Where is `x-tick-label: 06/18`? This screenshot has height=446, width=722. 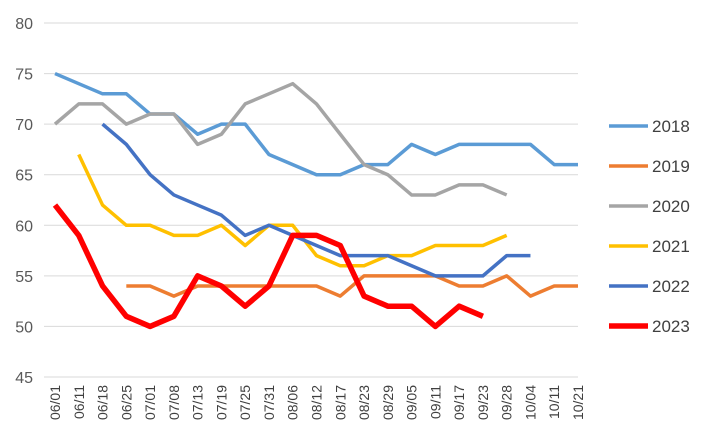
x-tick-label: 06/18 is located at coordinates (103, 402).